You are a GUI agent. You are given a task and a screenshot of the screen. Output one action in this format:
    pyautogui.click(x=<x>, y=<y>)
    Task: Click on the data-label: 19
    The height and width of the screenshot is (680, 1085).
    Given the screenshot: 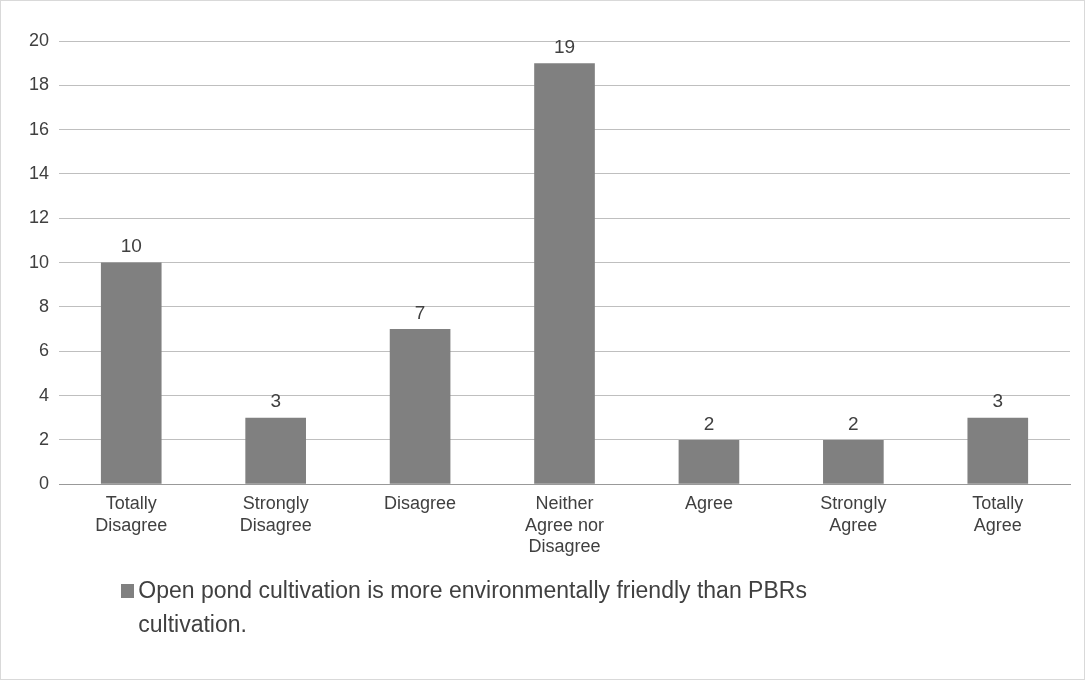 What is the action you would take?
    pyautogui.click(x=564, y=46)
    